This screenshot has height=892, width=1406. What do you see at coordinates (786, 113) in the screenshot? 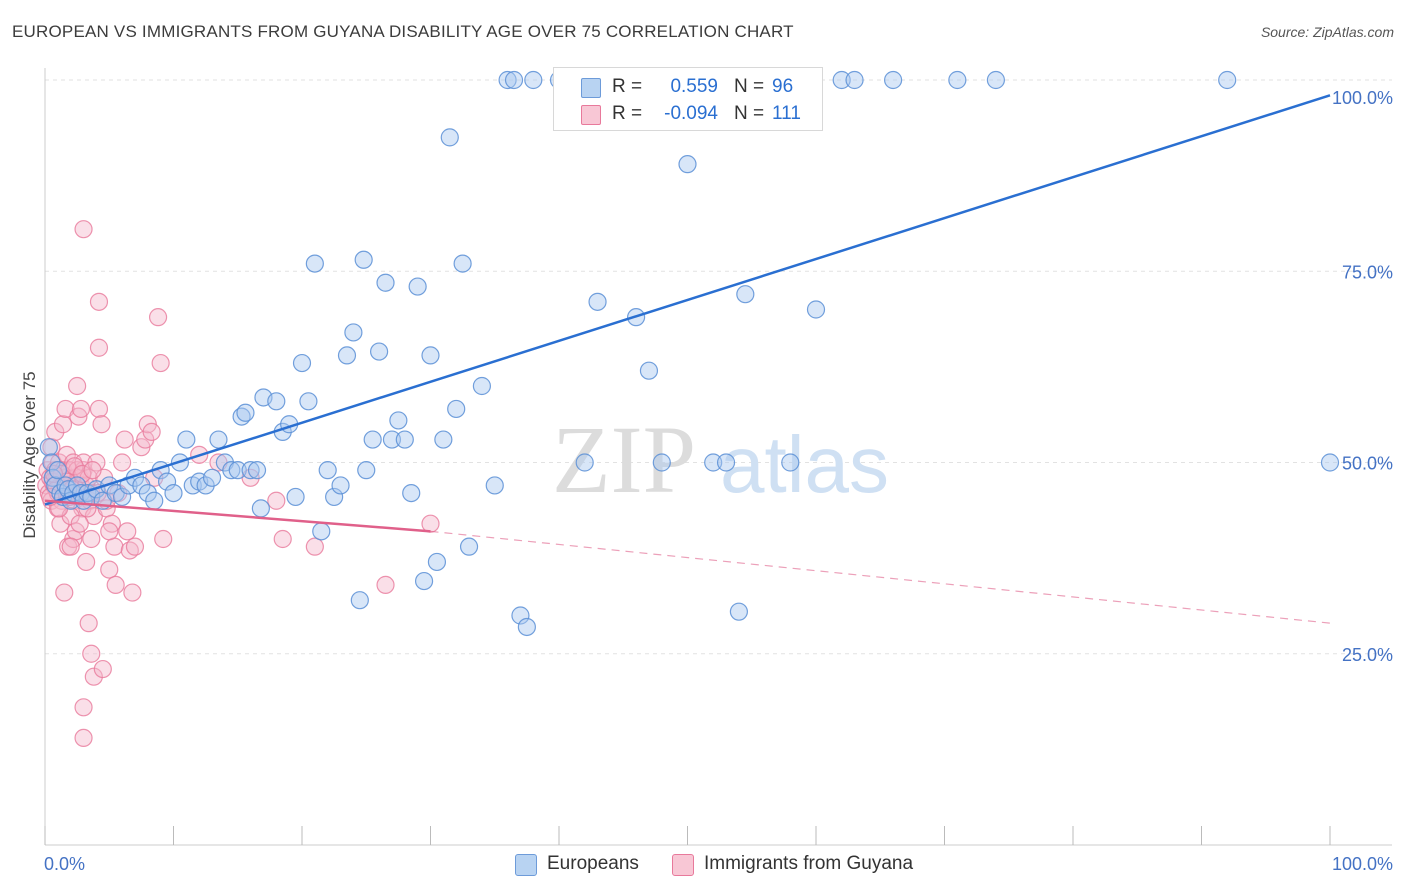
I see `legend-n-value: 111` at bounding box center [786, 113].